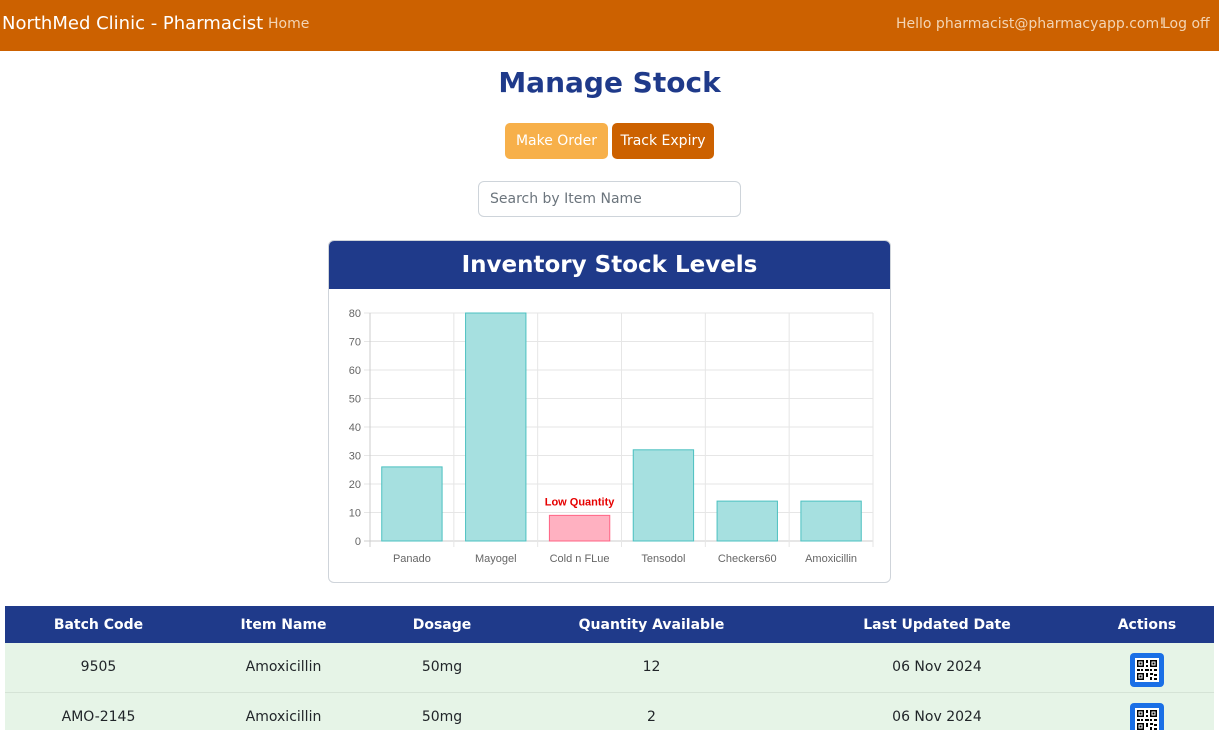  Describe the element at coordinates (579, 528) in the screenshot. I see `bar-cold-n-flue` at that location.